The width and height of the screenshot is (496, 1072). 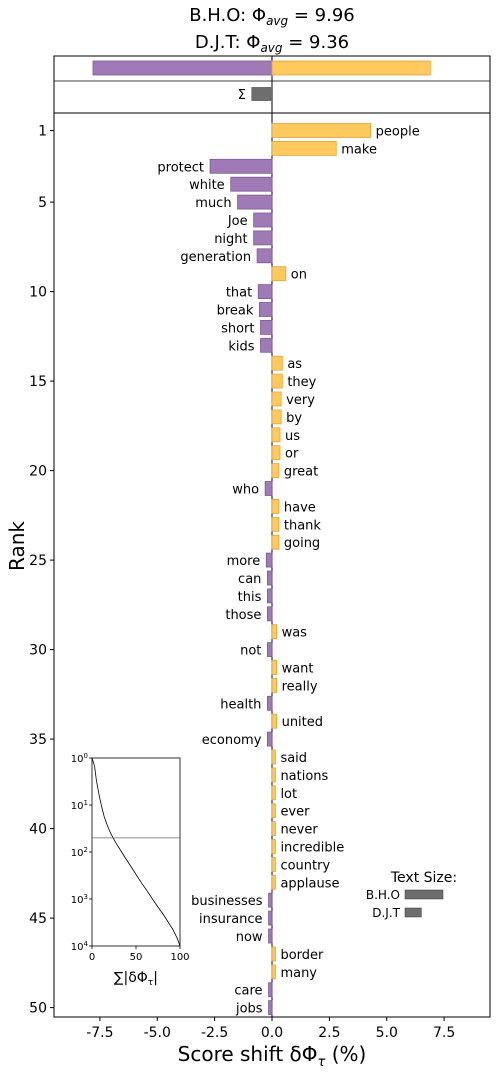 I want to click on chart-title-line2: D.J.T: Φavg = 9.36, so click(x=272, y=43).